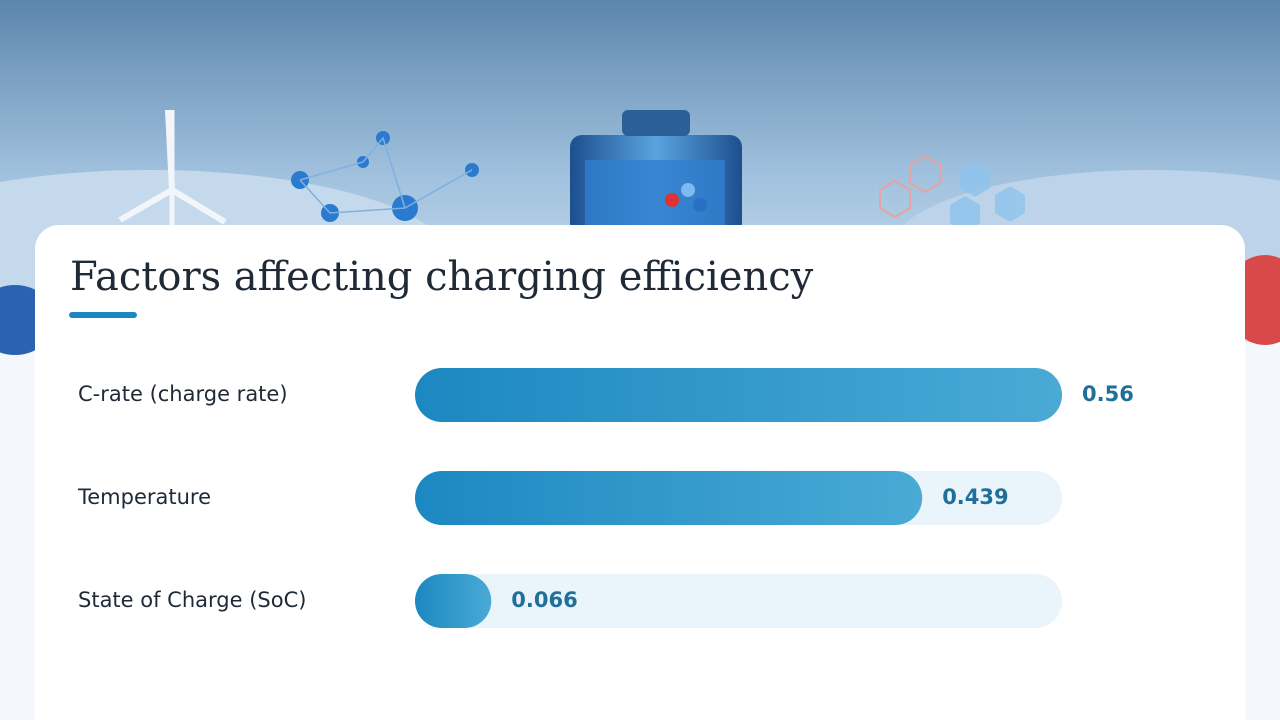 The width and height of the screenshot is (1280, 720). What do you see at coordinates (103, 315) in the screenshot?
I see `title-accent` at bounding box center [103, 315].